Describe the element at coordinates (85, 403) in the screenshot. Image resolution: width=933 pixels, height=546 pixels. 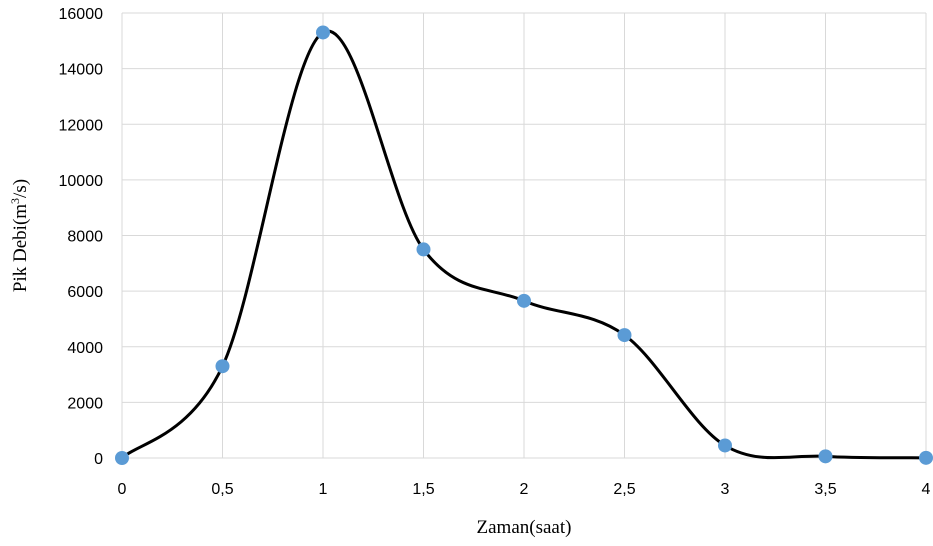
I see `y-tick-label: 2000` at that location.